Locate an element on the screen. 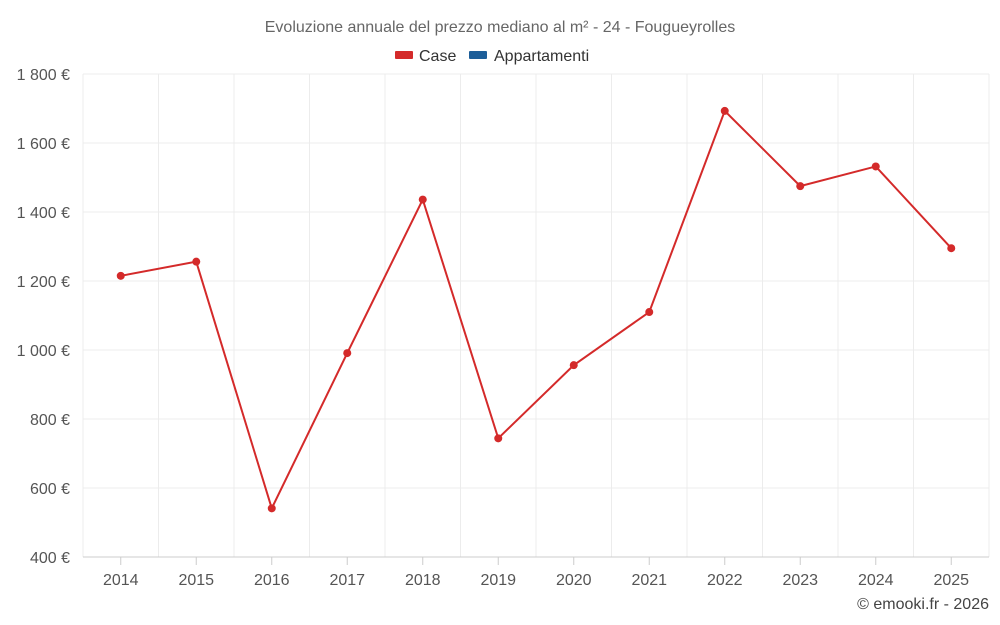 This screenshot has width=1000, height=625. legend-swatch-appartamenti is located at coordinates (478, 55).